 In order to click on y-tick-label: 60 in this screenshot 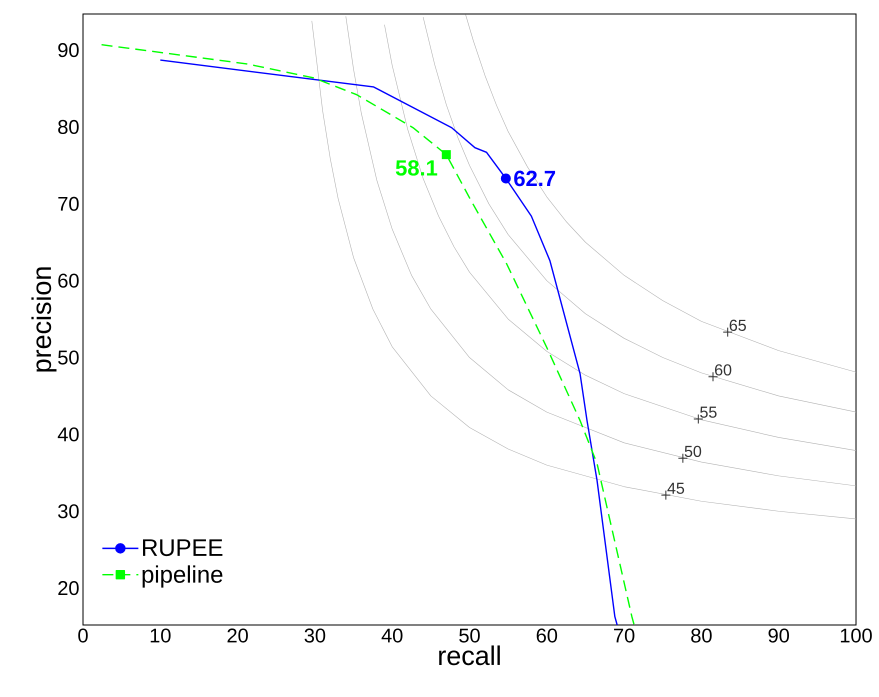, I will do `click(68, 281)`.